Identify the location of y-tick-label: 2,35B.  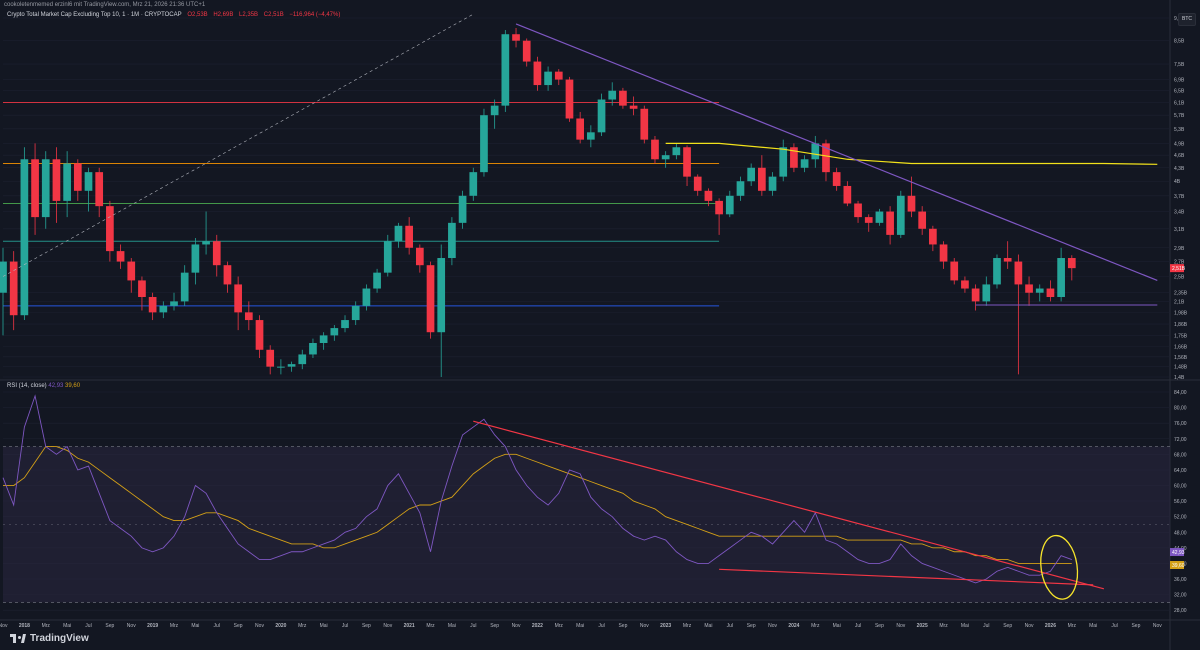
(1181, 294).